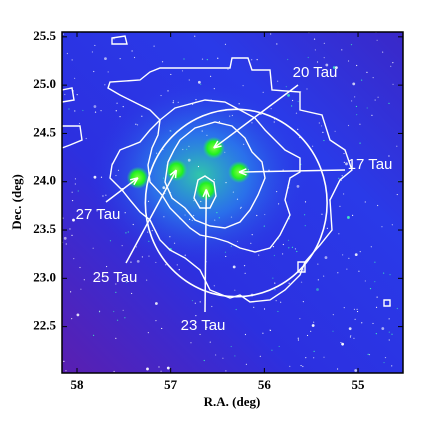 Image resolution: width=430 pixels, height=430 pixels. Describe the element at coordinates (119, 40) in the screenshot. I see `contour` at that location.